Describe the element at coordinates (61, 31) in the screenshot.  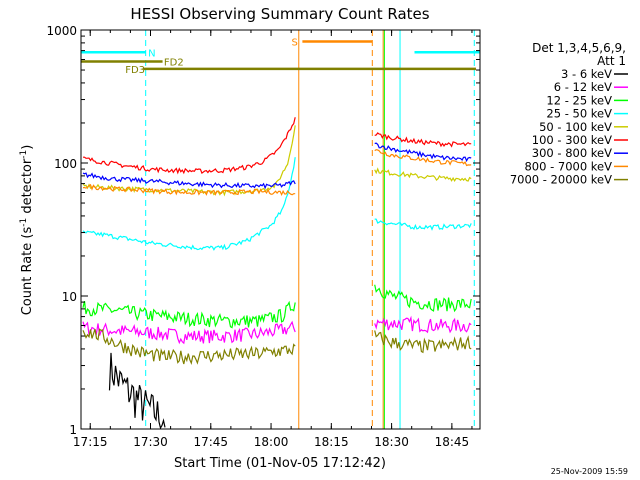
I see `y-tick-label: 1000` at that location.